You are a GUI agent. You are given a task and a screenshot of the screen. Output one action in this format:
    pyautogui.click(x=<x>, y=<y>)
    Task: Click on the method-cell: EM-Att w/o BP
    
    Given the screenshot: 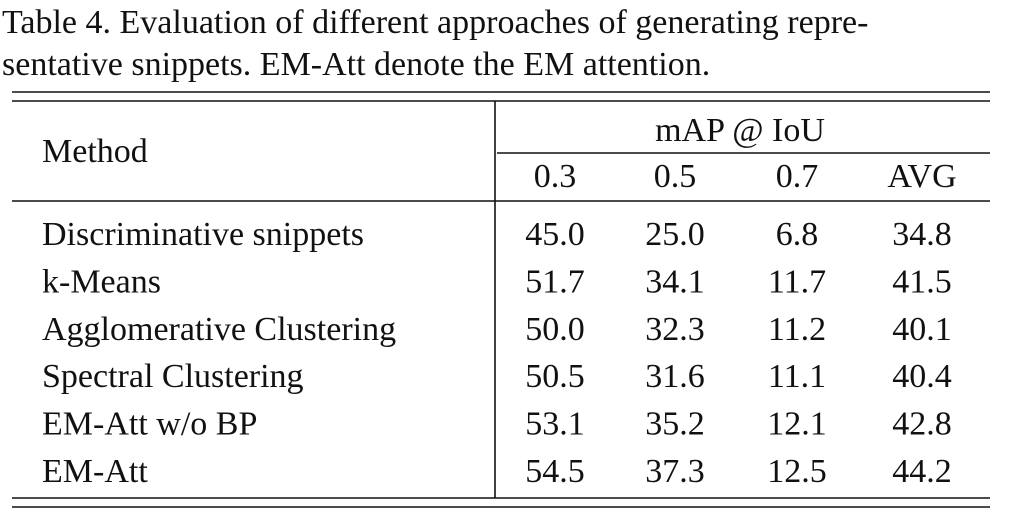 What is the action you would take?
    pyautogui.click(x=149, y=424)
    